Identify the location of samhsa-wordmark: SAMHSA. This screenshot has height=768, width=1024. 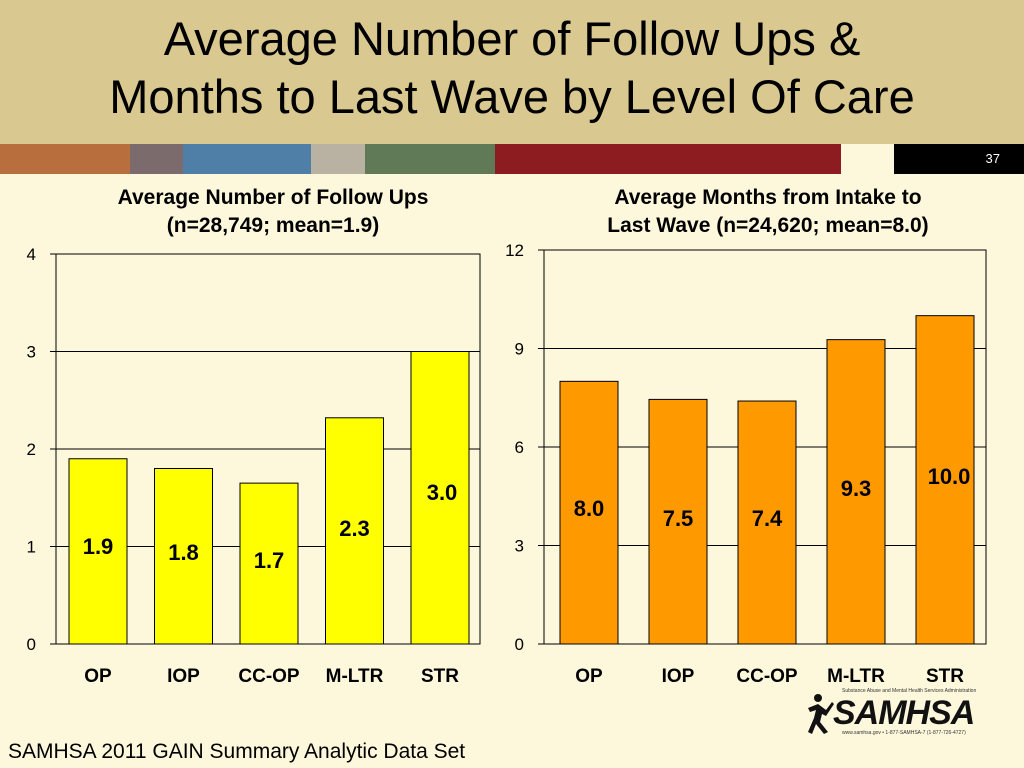
(904, 713).